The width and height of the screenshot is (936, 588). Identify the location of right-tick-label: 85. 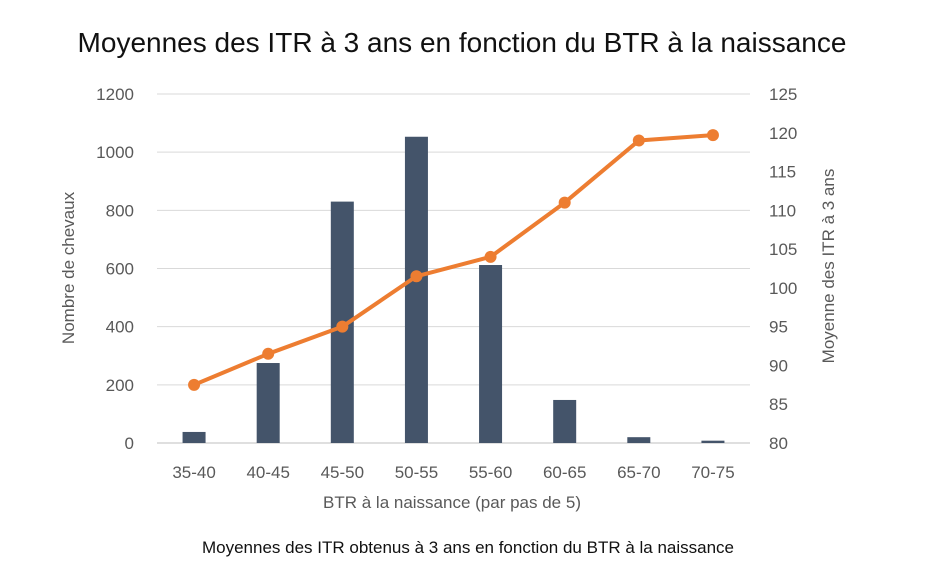
(778, 404).